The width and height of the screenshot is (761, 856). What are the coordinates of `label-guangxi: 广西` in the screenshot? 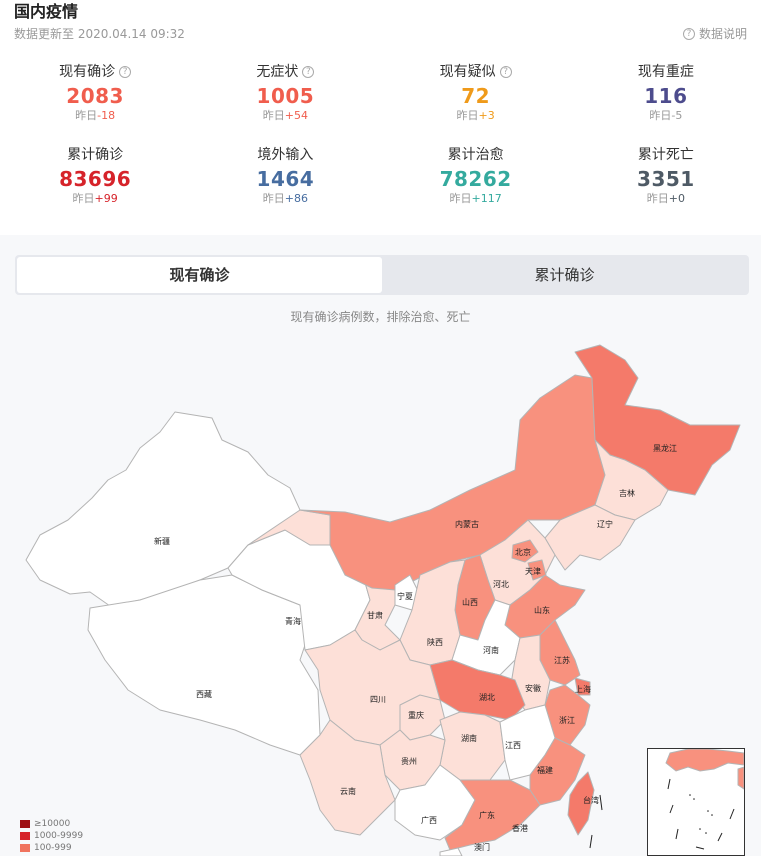 It's located at (429, 820).